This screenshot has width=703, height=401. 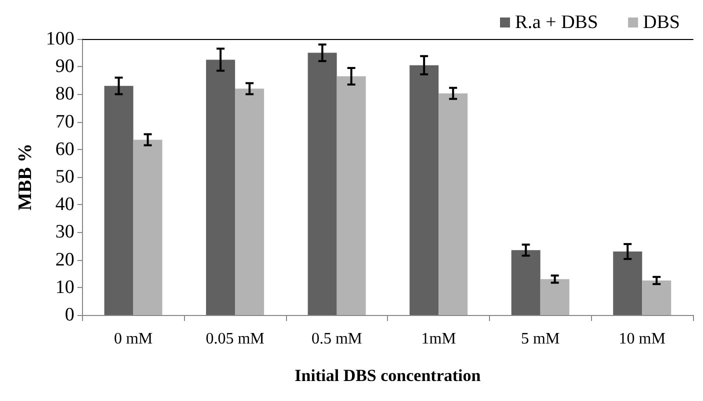 I want to click on x-tick-label: 0.5 mM, so click(x=336, y=339).